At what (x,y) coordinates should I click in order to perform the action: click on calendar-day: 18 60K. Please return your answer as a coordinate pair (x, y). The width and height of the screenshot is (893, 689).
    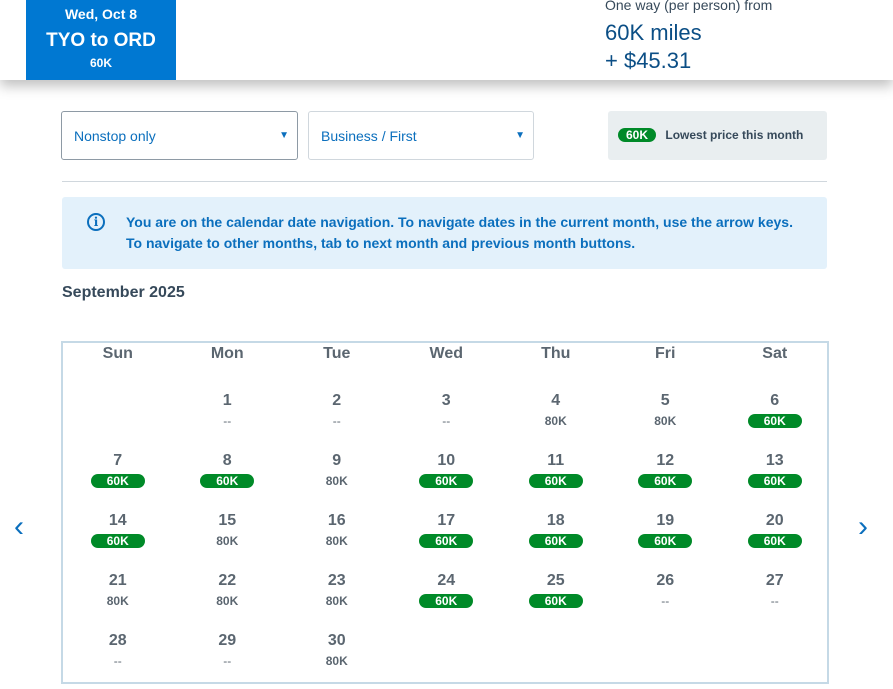
    Looking at the image, I should click on (556, 540).